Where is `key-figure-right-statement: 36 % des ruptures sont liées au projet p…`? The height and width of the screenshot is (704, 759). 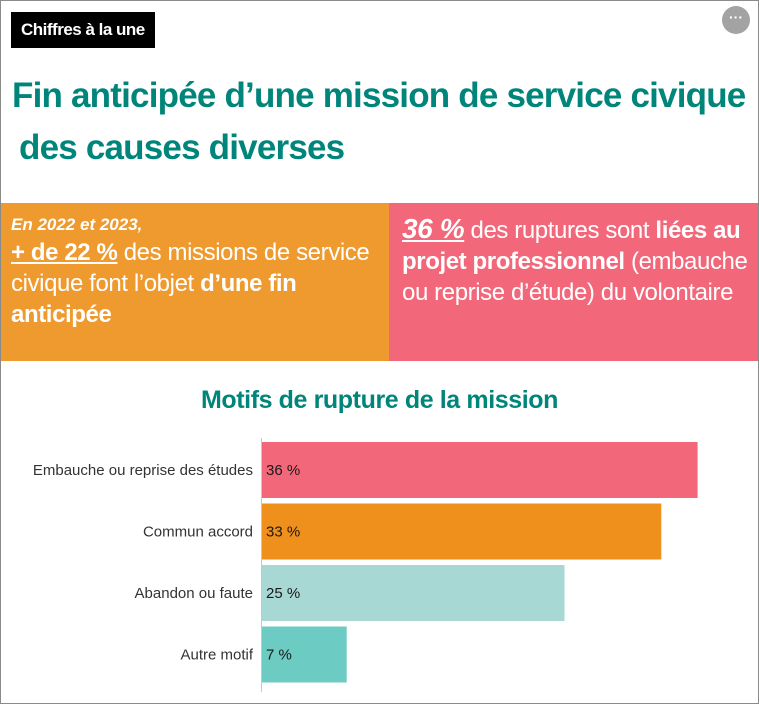 key-figure-right-statement: 36 % des ruptures sont liées au projet p… is located at coordinates (575, 260).